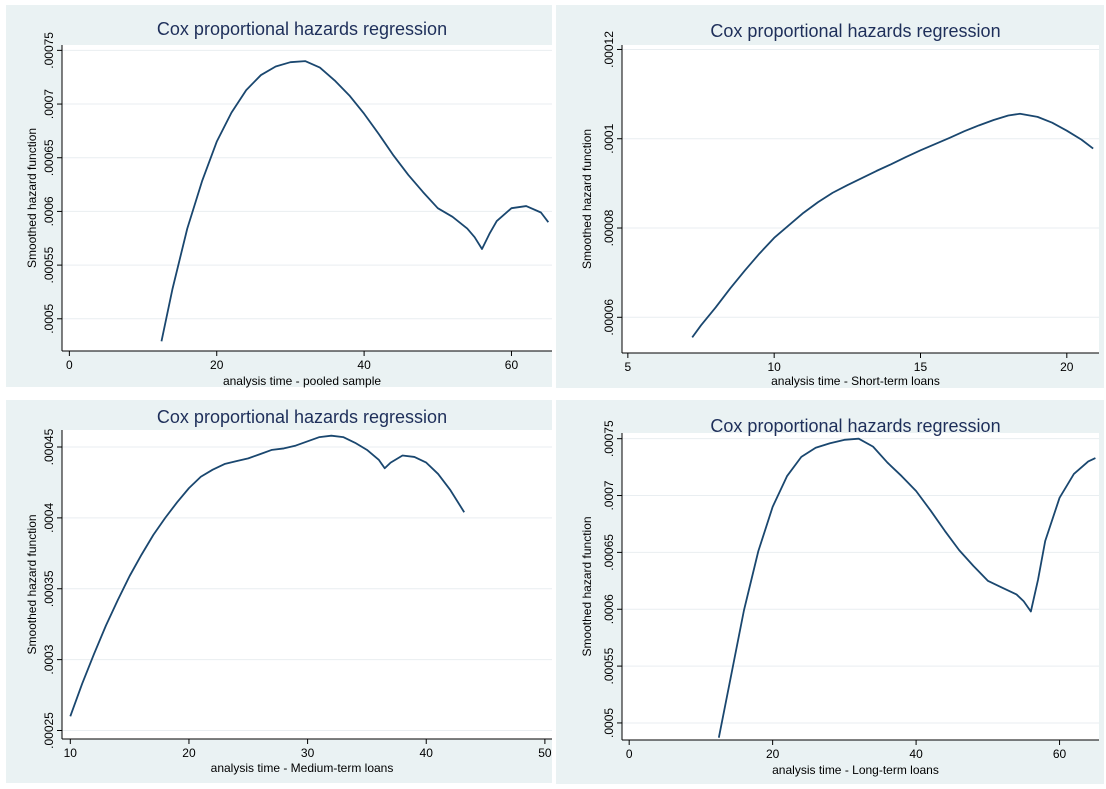 This screenshot has height=789, width=1106. I want to click on x-tick-label: 15, so click(921, 367).